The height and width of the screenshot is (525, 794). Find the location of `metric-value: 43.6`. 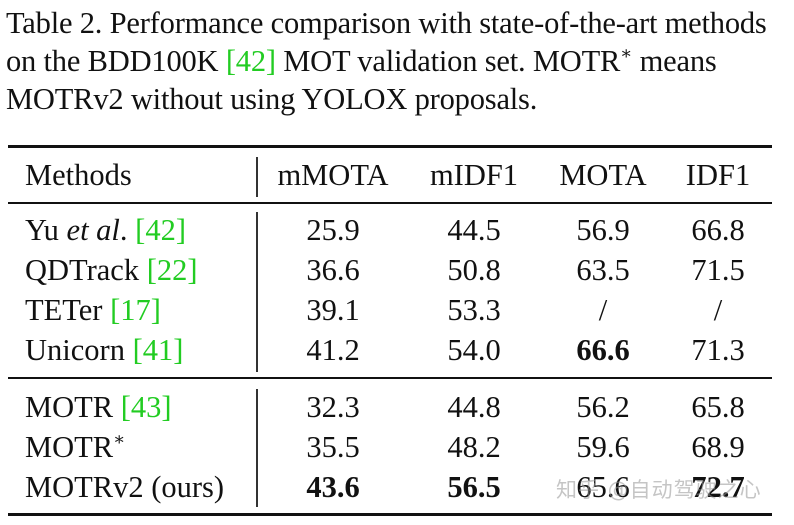

metric-value: 43.6 is located at coordinates (333, 487).